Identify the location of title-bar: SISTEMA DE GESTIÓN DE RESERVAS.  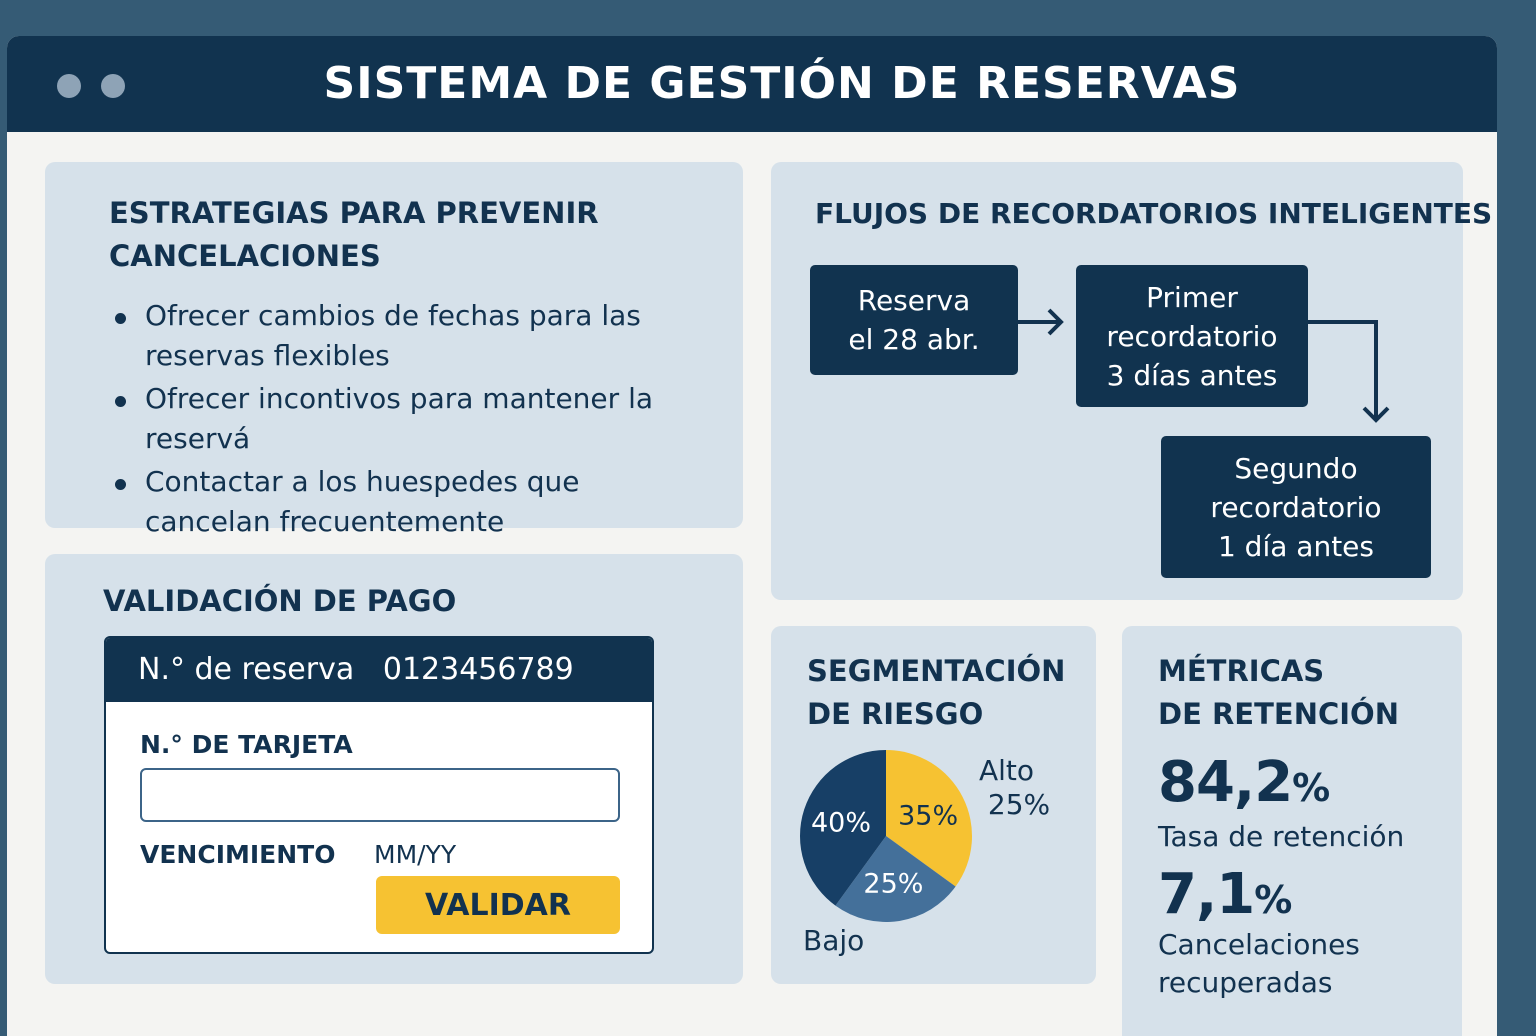
(752, 84).